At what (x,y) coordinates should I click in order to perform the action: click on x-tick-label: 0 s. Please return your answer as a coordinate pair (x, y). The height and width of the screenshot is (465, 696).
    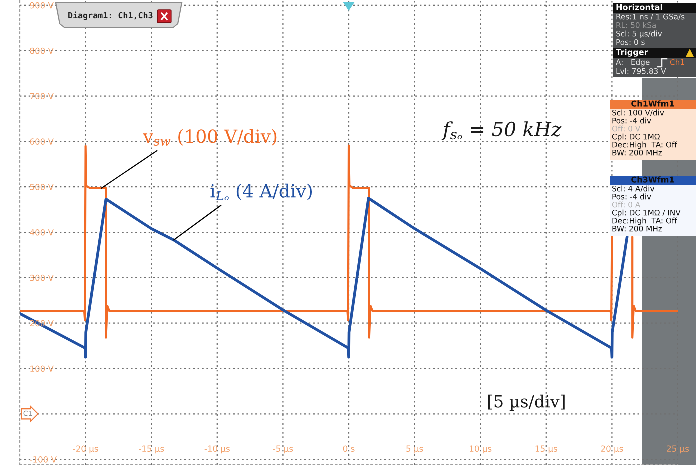
    Looking at the image, I should click on (349, 449).